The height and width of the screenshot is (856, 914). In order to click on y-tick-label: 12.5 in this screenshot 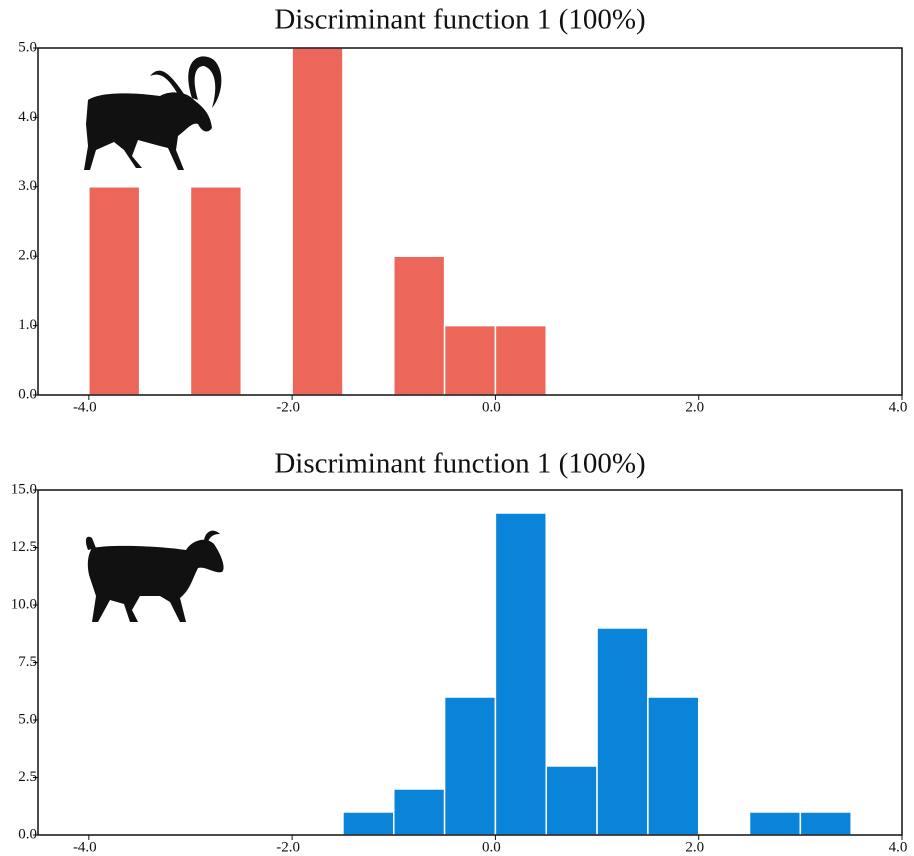, I will do `click(24, 547)`.